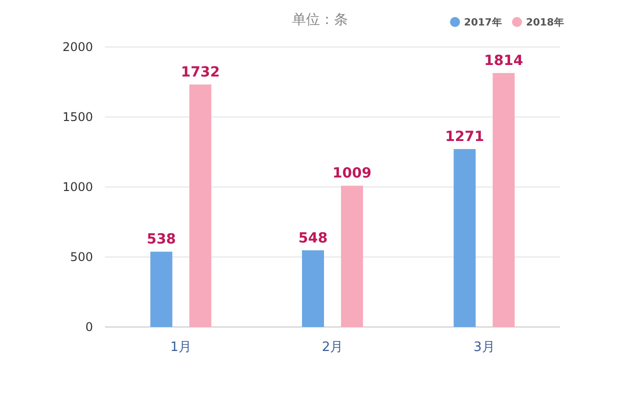  Describe the element at coordinates (89, 327) in the screenshot. I see `y-tick-label: 0` at that location.